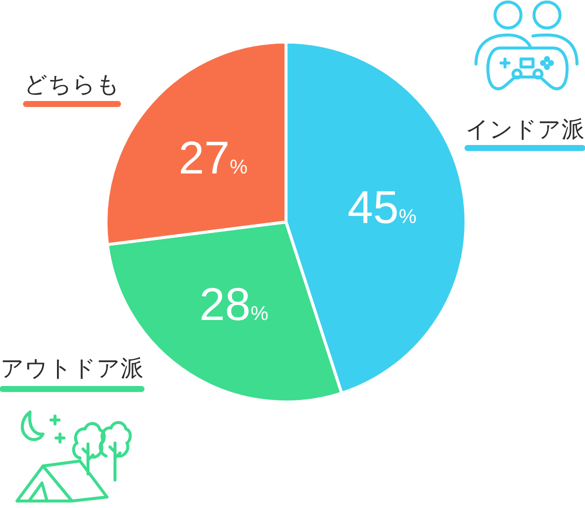 The height and width of the screenshot is (508, 585). I want to click on slice-label: アウトドア派, so click(72, 369).